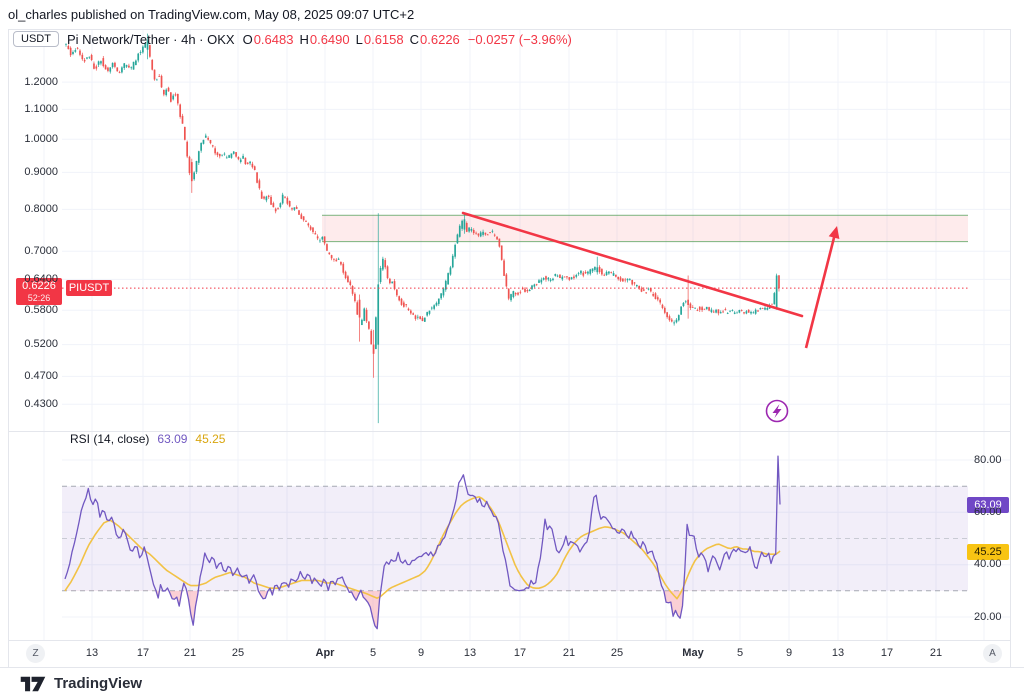  Describe the element at coordinates (777, 411) in the screenshot. I see `lightning-icon` at that location.